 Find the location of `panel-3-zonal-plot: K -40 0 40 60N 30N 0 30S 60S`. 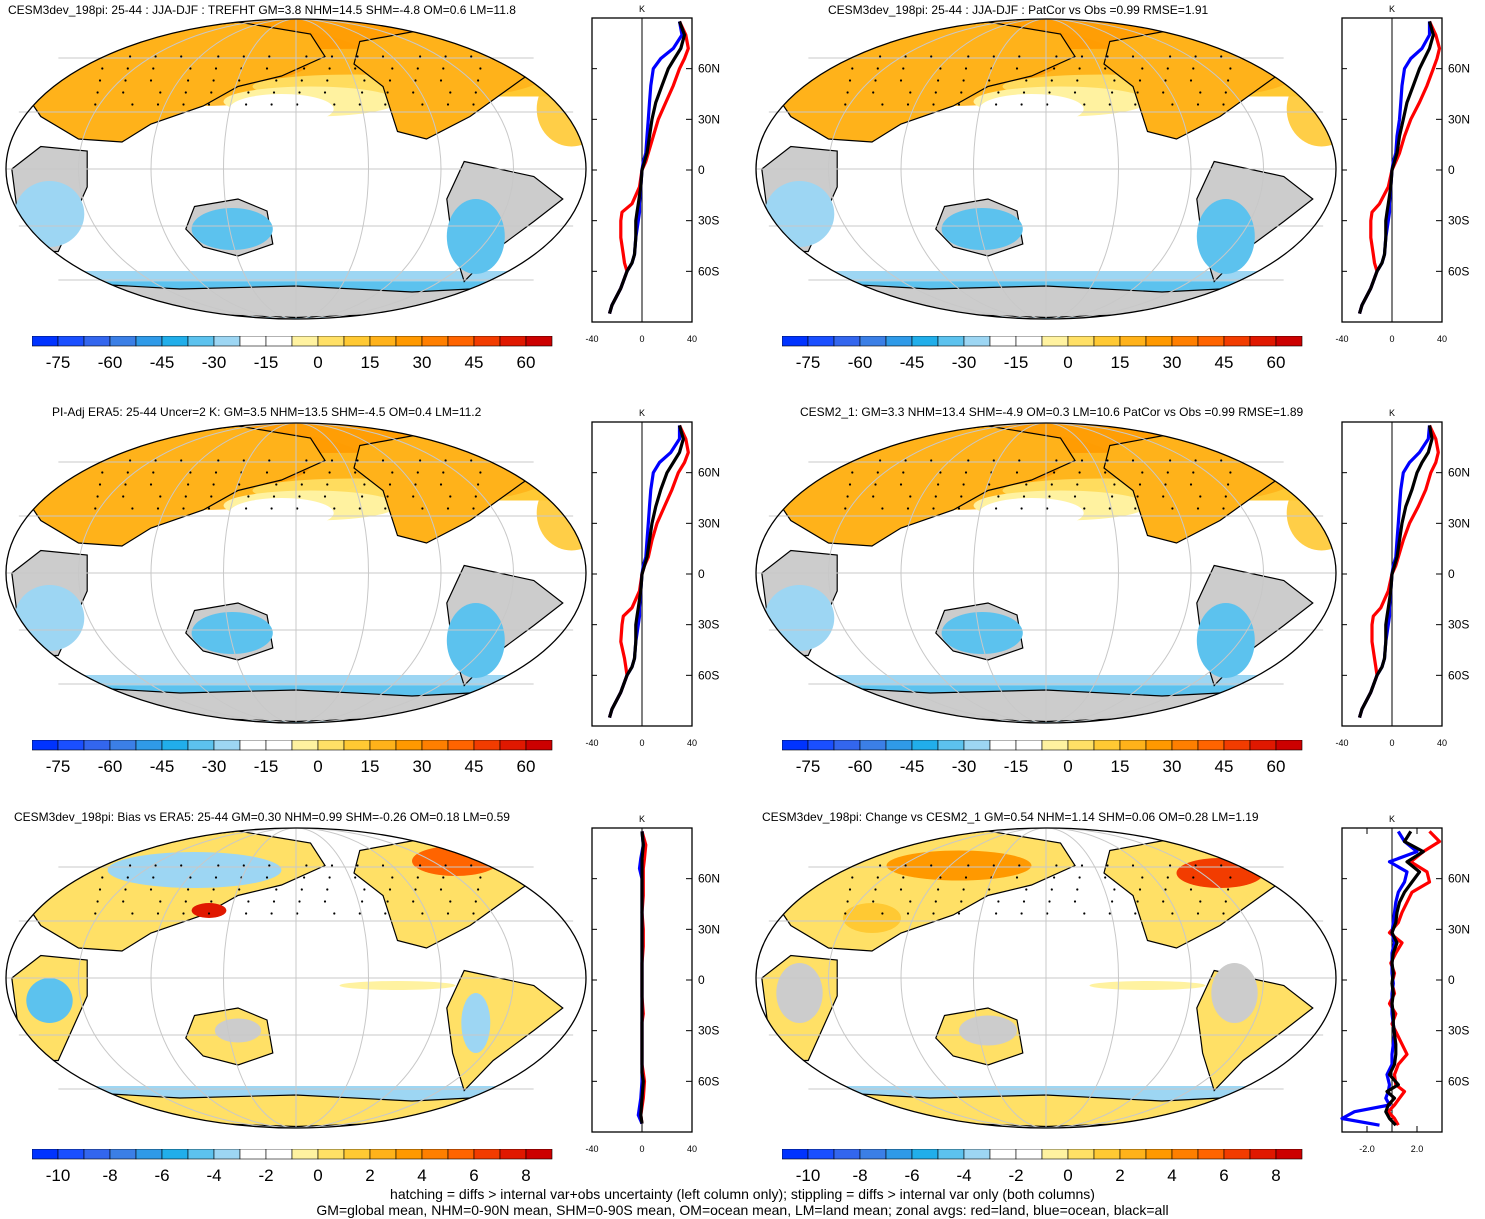

panel-3-zonal-plot: K -40 0 40 60N 30N 0 30S 60S is located at coordinates (652, 578).